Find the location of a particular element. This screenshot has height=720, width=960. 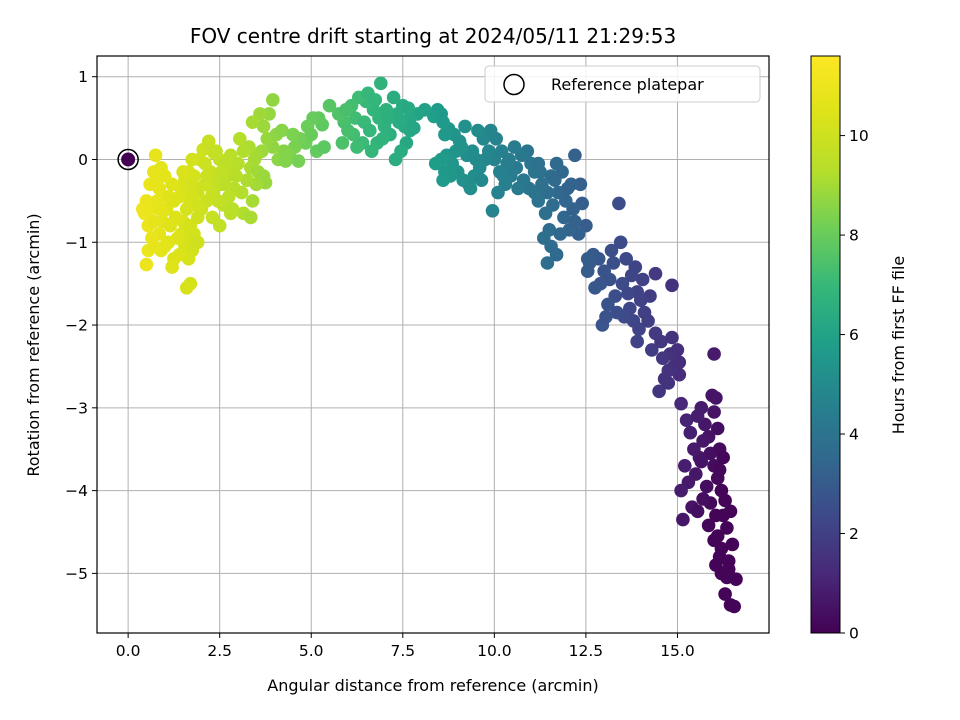

colorbar-tick-label: 2 is located at coordinates (854, 534).